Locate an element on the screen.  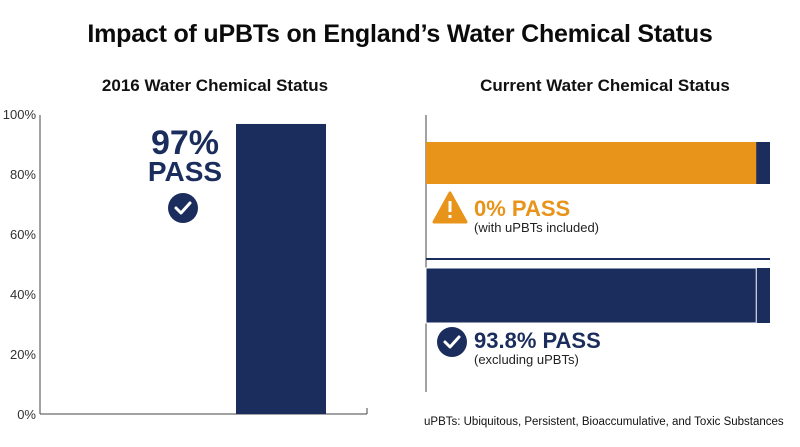
bar-with-upbts is located at coordinates (591, 163).